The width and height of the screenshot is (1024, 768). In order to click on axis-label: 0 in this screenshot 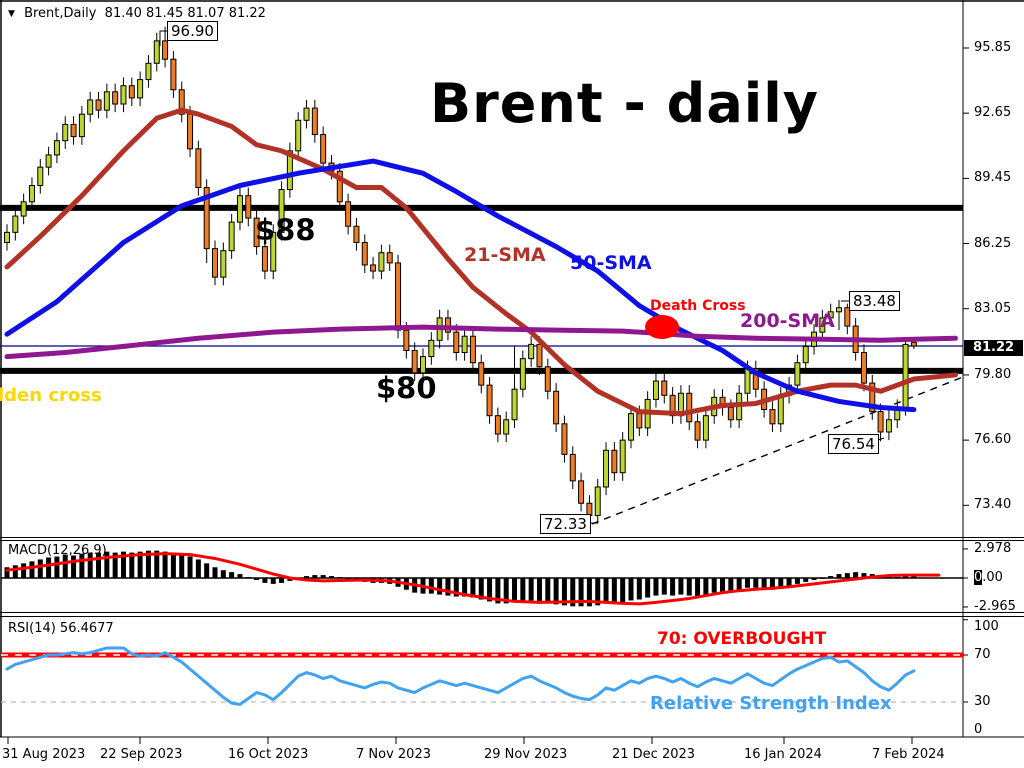, I will do `click(978, 729)`.